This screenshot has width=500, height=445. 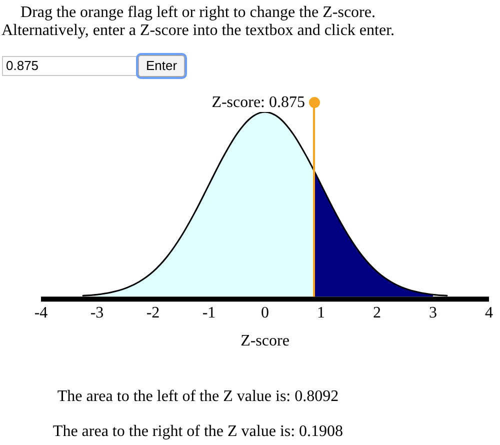 I want to click on x-tick-label: -3, so click(x=97, y=313).